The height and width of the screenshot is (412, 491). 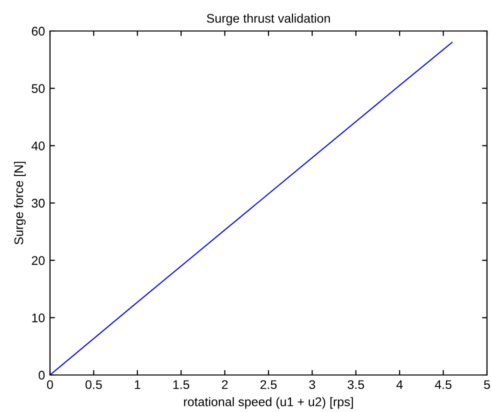 What do you see at coordinates (356, 385) in the screenshot?
I see `x-tick-label: 3.5` at bounding box center [356, 385].